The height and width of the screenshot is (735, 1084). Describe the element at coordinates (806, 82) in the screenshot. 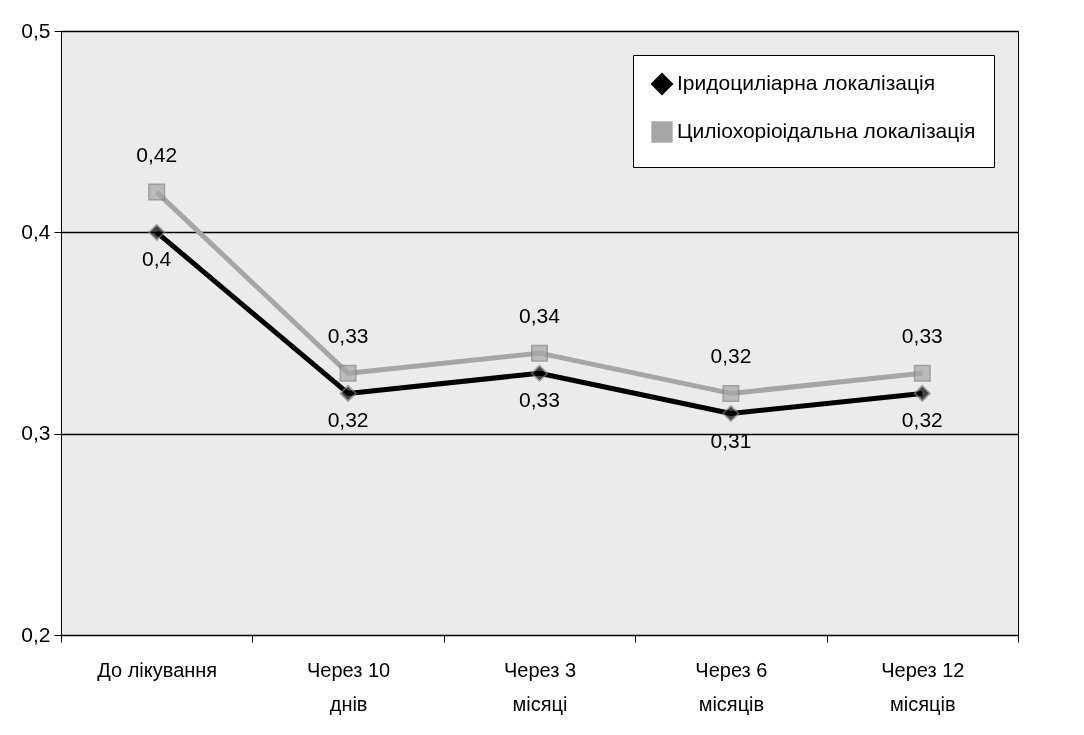

I see `legend-label: Іридоциліарна локалізація` at that location.